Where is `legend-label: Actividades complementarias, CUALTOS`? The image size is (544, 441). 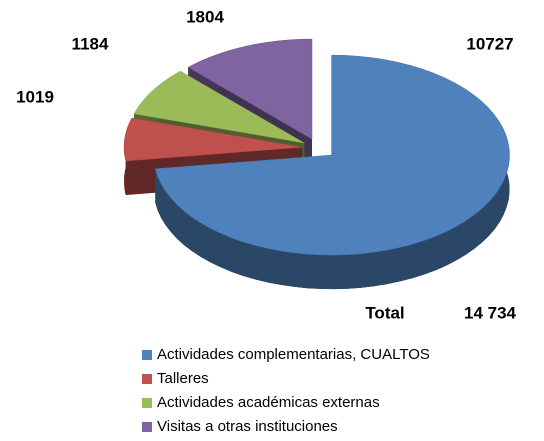 legend-label: Actividades complementarias, CUALTOS is located at coordinates (293, 354).